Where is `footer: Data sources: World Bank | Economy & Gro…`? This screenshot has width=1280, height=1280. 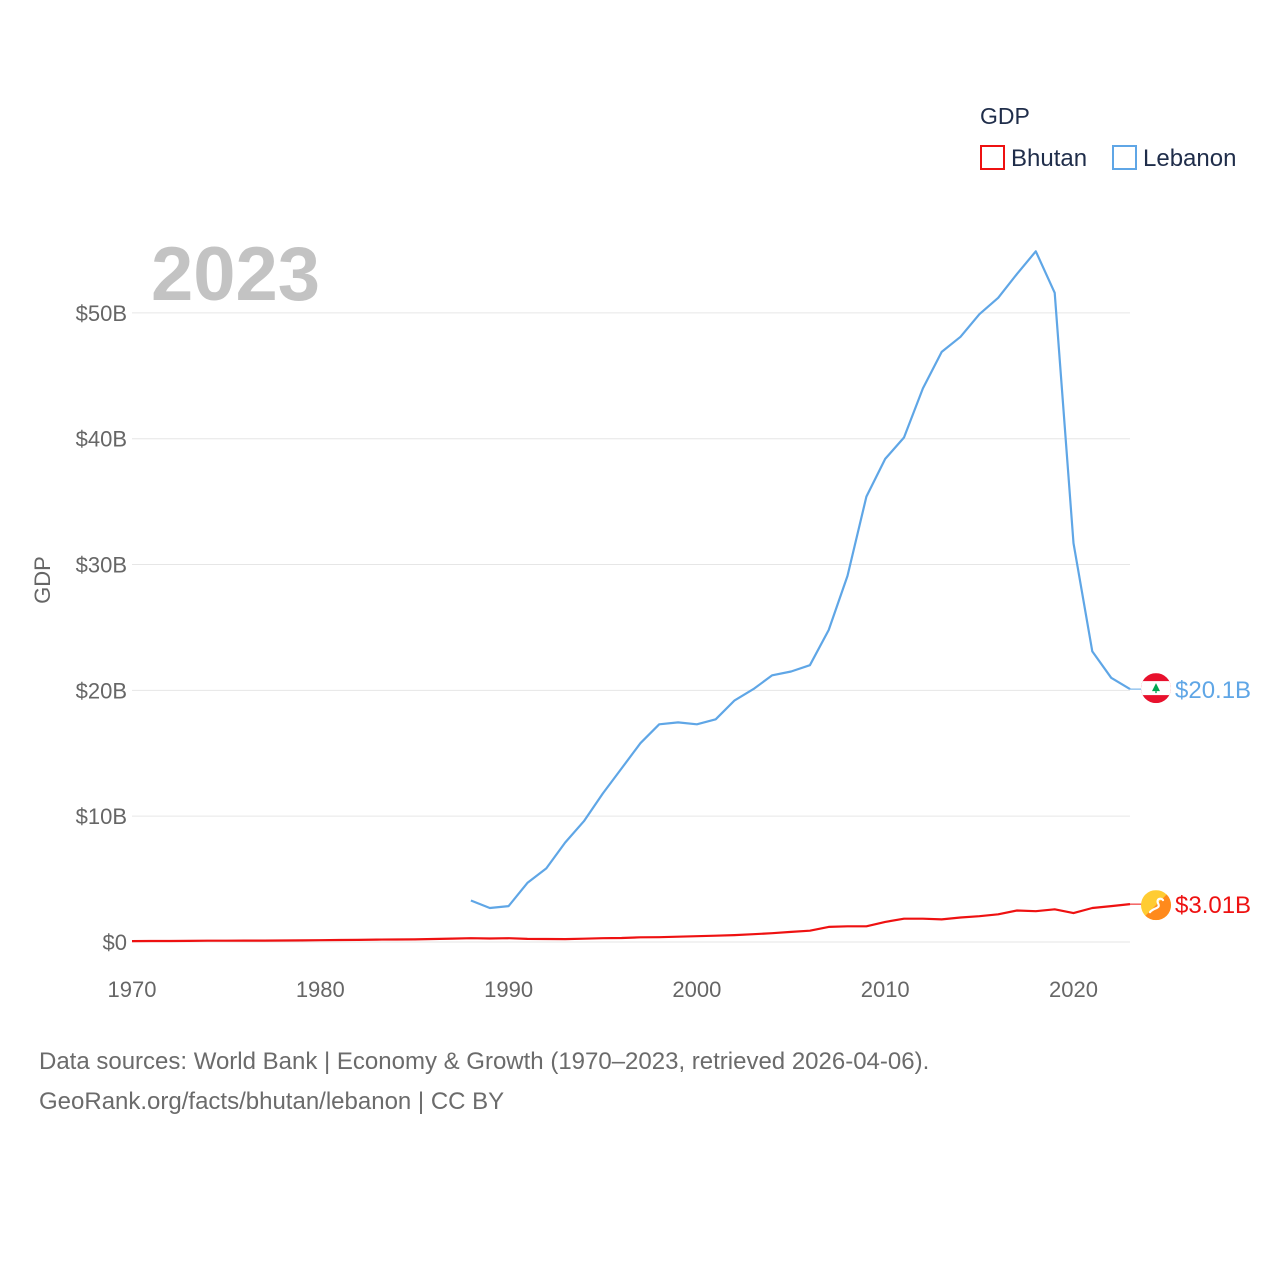 footer: Data sources: World Bank | Economy & Gro… is located at coordinates (484, 1082).